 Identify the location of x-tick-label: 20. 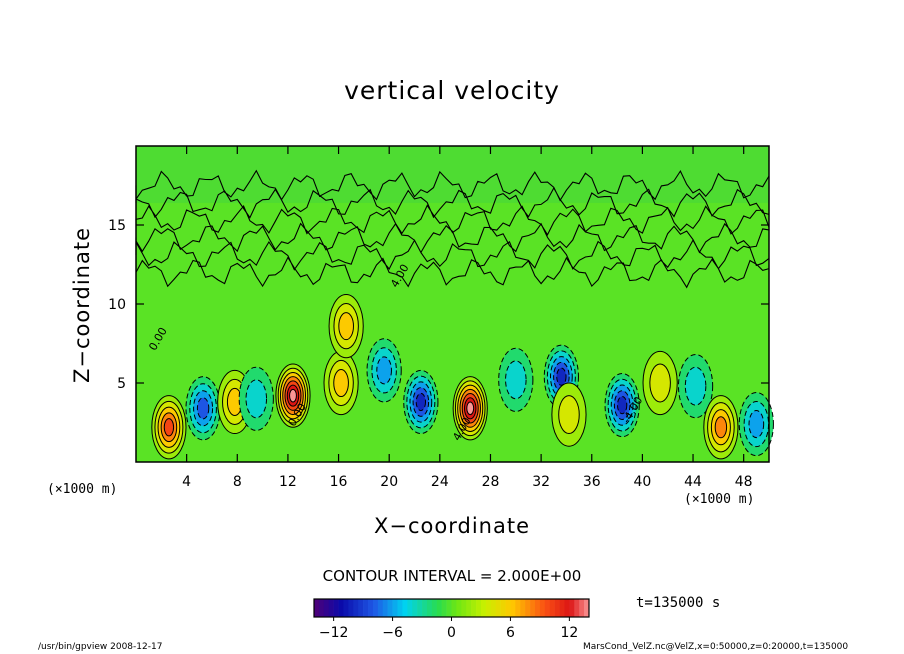
(389, 482).